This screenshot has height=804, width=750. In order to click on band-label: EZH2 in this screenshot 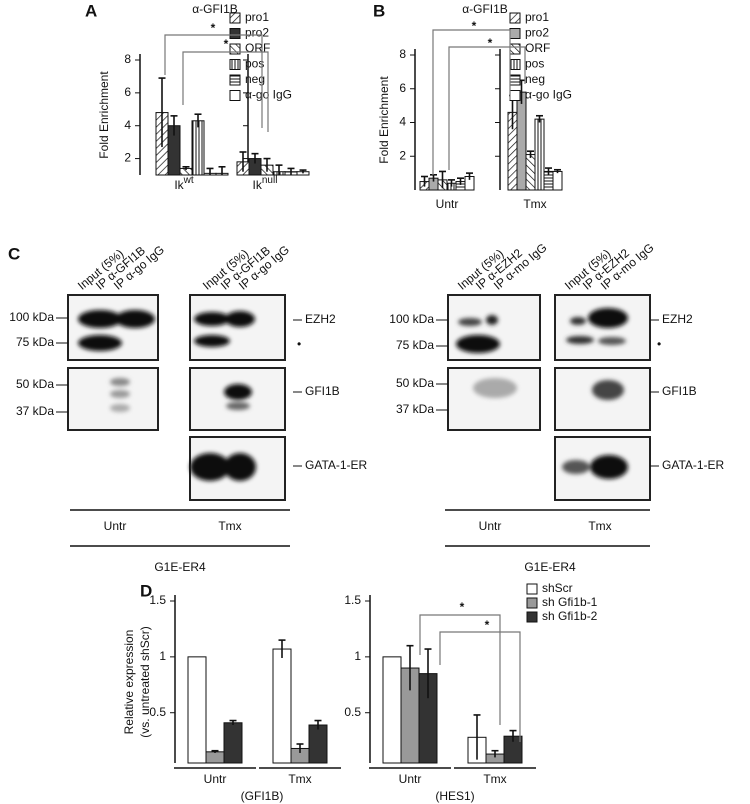, I will do `click(320, 319)`.